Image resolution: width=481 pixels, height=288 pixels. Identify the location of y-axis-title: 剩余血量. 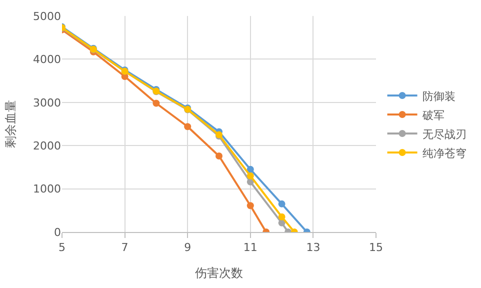
(10, 124).